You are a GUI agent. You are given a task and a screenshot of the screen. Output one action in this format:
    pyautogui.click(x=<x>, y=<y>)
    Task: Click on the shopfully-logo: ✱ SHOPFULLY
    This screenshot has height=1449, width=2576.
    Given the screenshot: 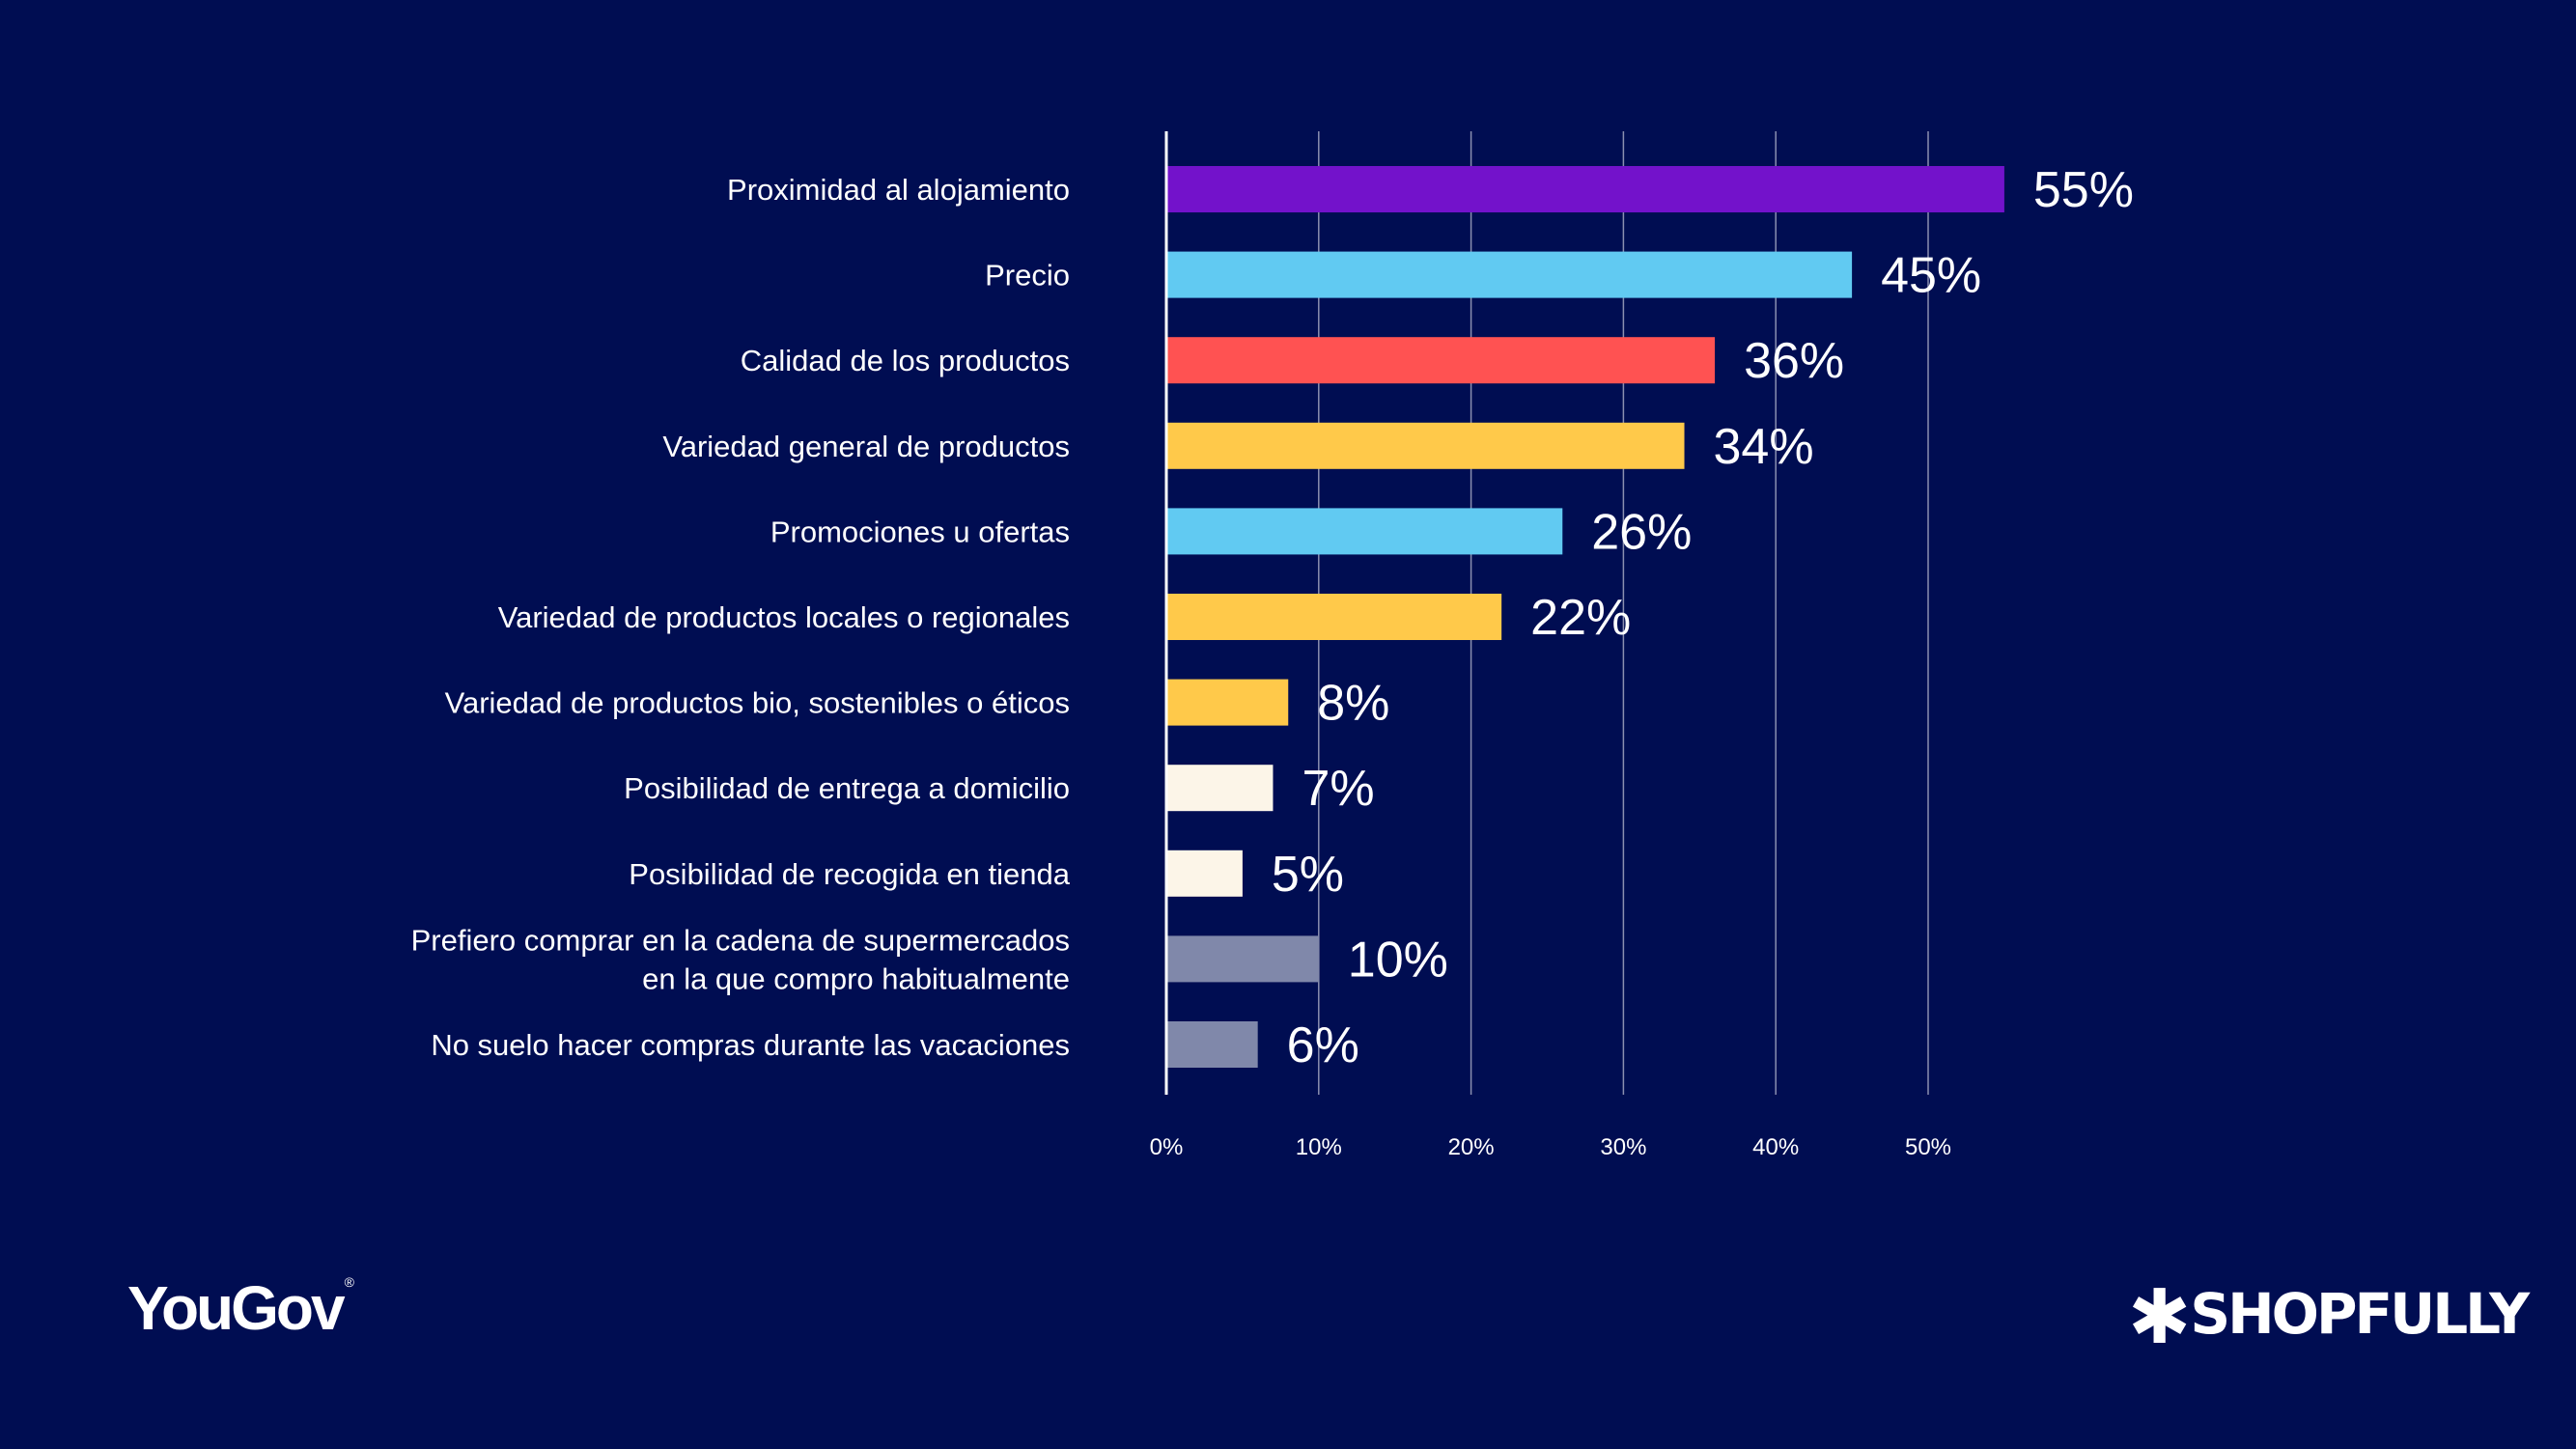 What is the action you would take?
    pyautogui.click(x=2329, y=1315)
    